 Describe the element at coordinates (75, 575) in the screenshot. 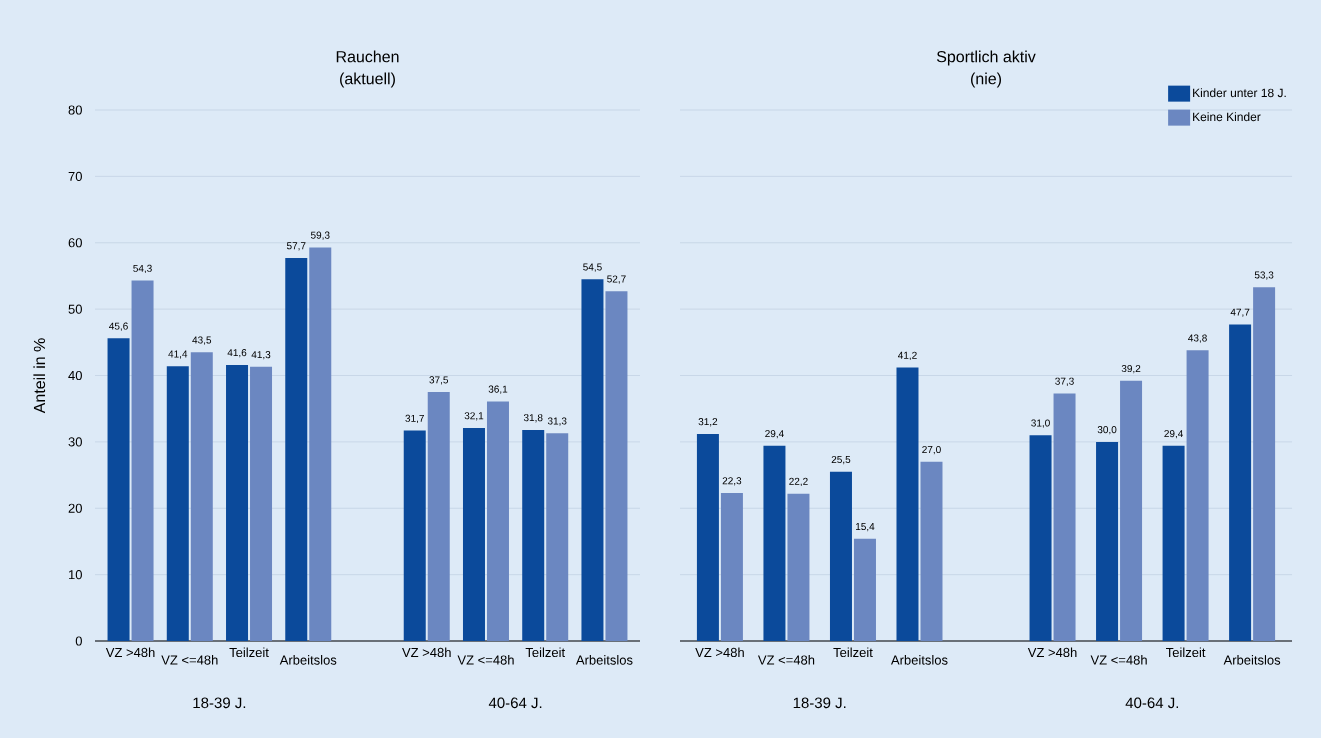

I see `y-tick-label: 10` at that location.